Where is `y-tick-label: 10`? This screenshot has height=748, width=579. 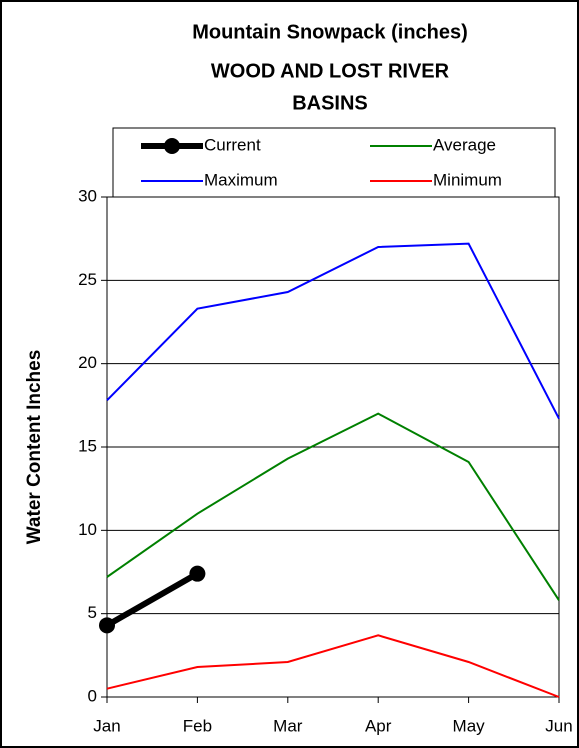
y-tick-label: 10 is located at coordinates (87, 529).